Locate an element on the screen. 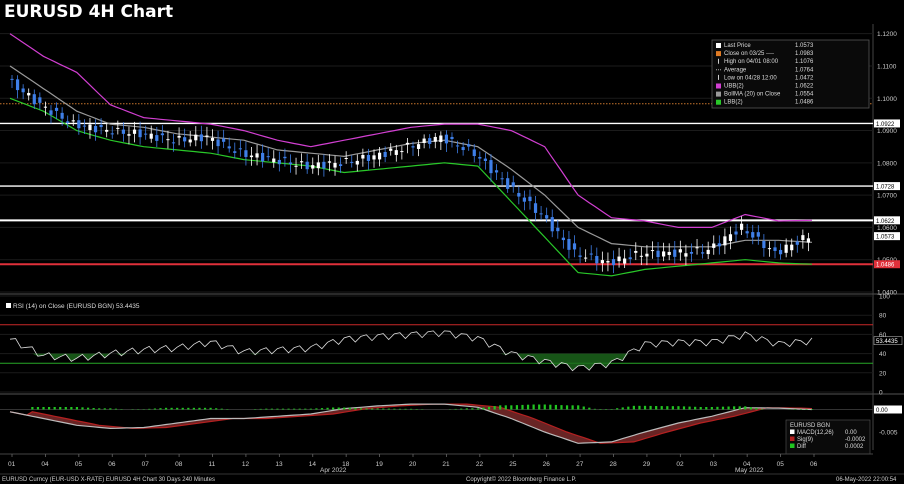 The width and height of the screenshot is (904, 484). x-tick-label: 21 is located at coordinates (446, 464).